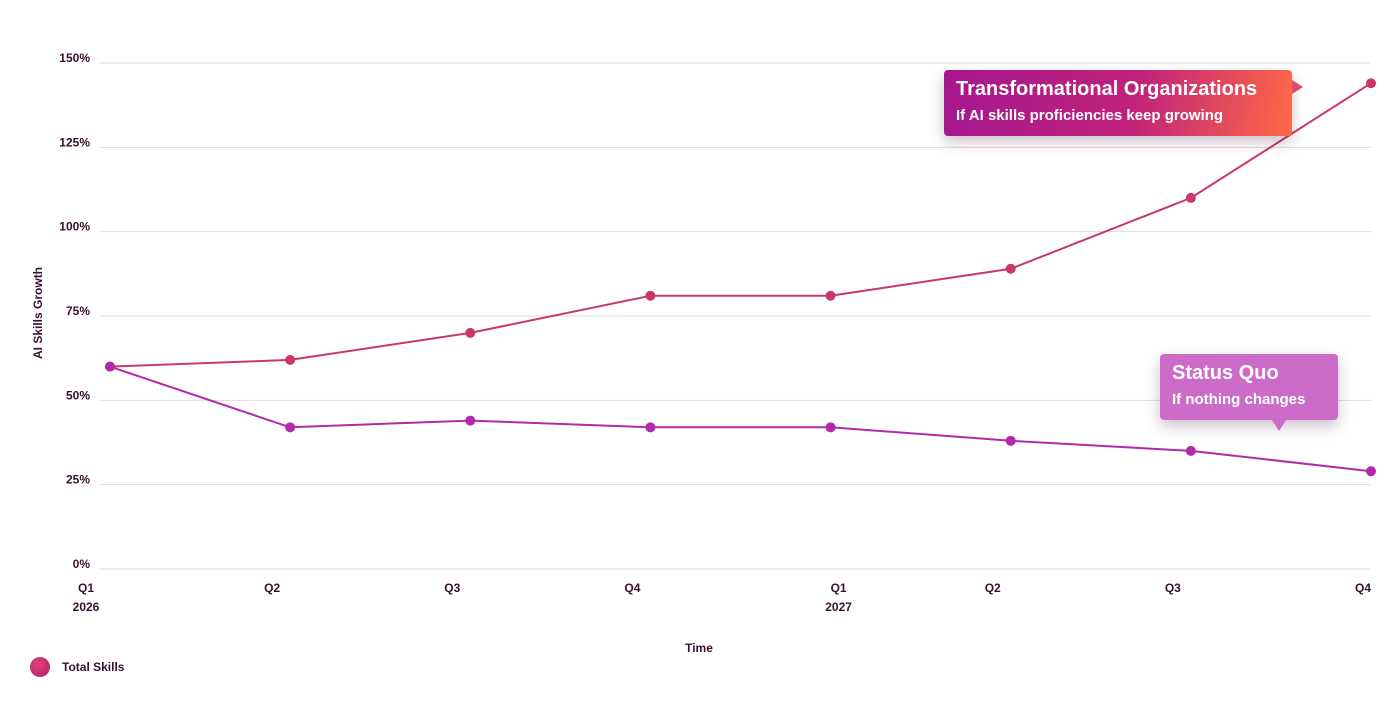 The width and height of the screenshot is (1400, 706). Describe the element at coordinates (74, 58) in the screenshot. I see `y-tick-label: 150%` at that location.